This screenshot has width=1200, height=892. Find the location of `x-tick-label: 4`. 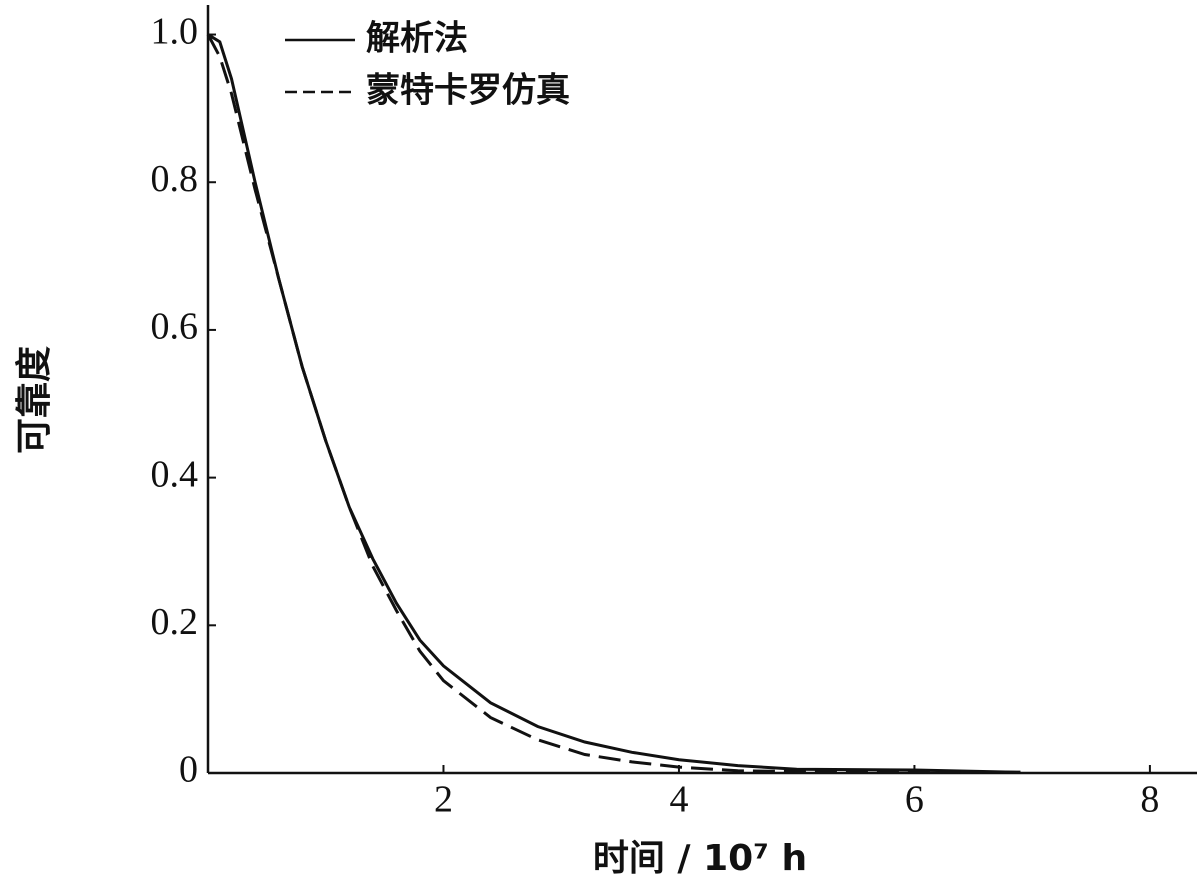

x-tick-label: 4 is located at coordinates (678, 800).